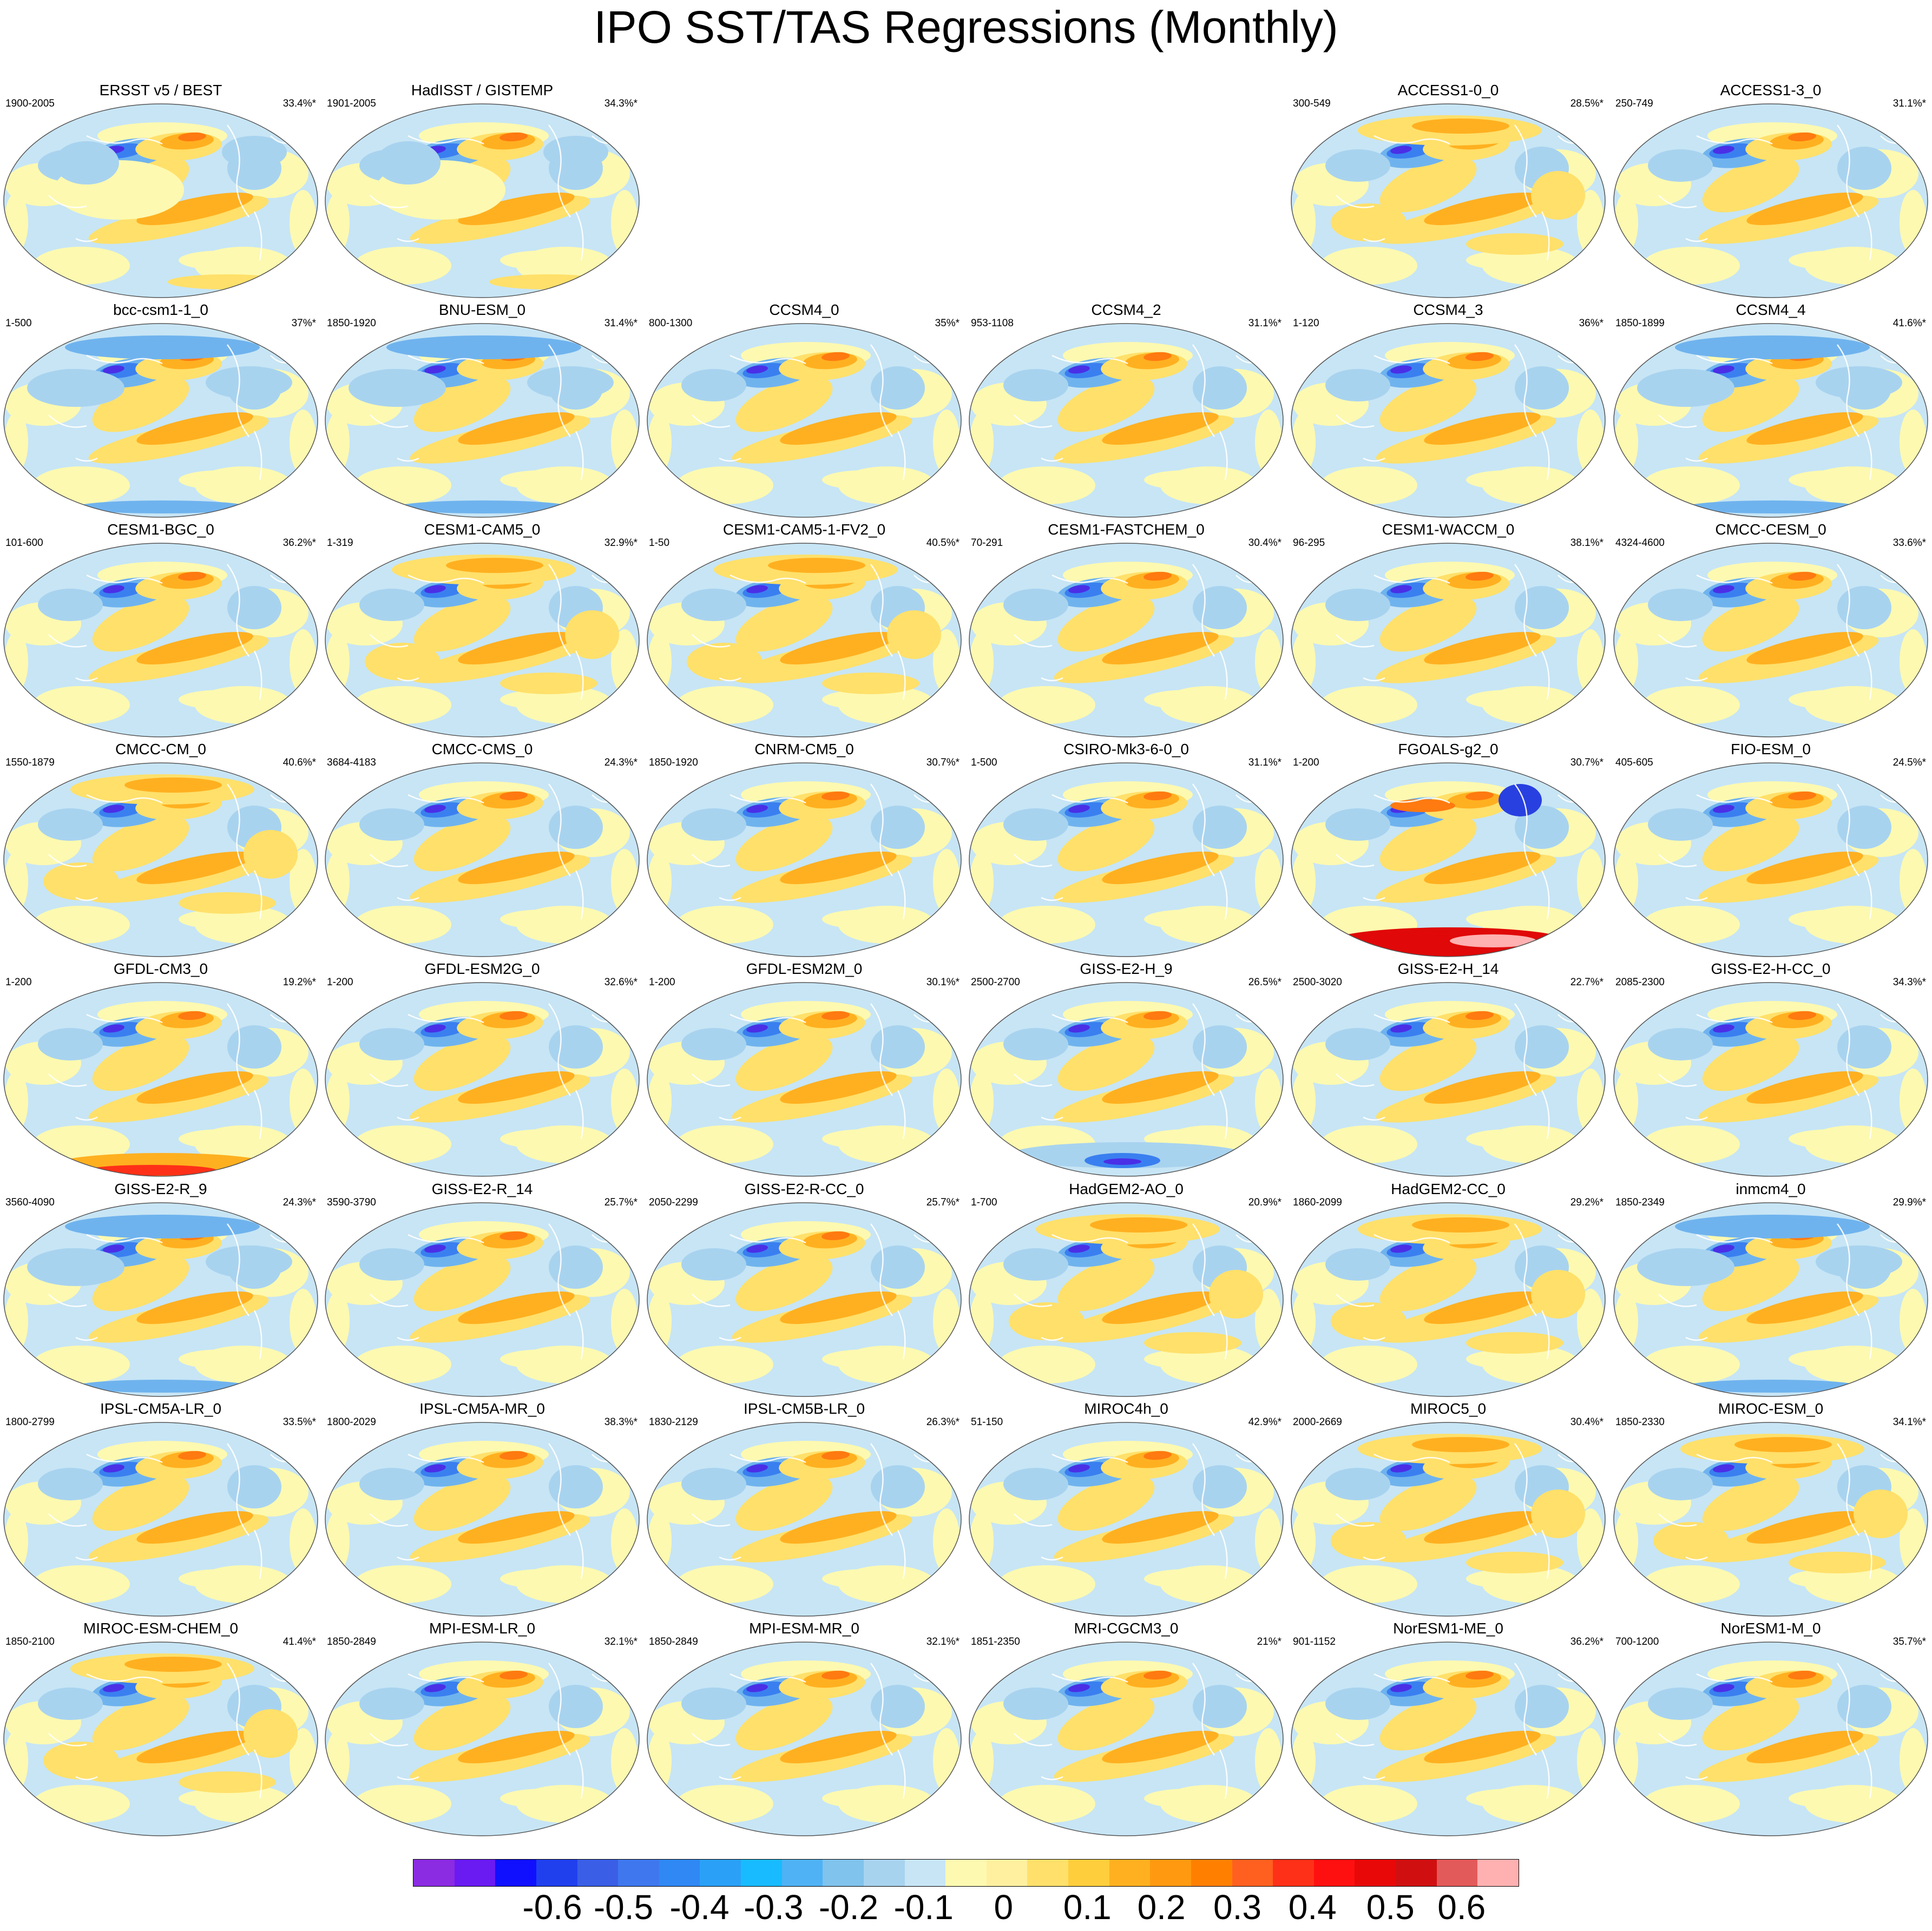 The width and height of the screenshot is (1932, 1931). Describe the element at coordinates (1634, 103) in the screenshot. I see `panel-years: 250-749` at that location.